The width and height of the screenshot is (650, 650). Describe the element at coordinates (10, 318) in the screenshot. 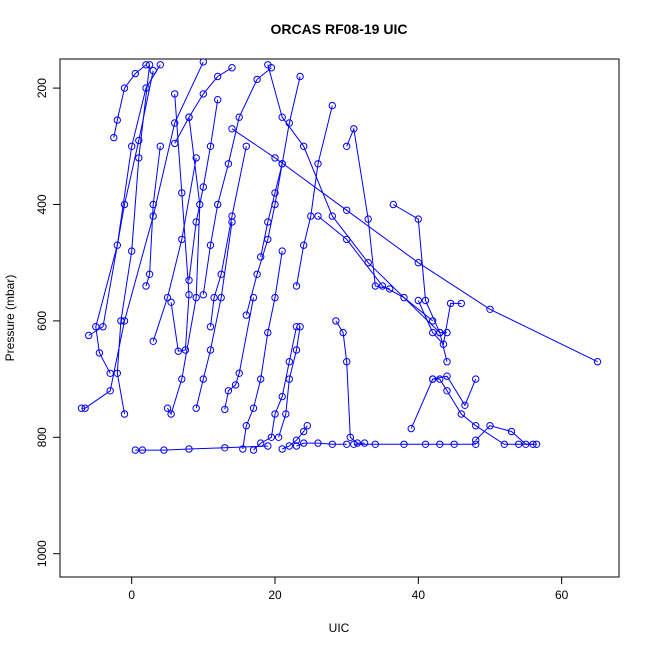

I see `y-axis-label: Pressure (mbar)` at that location.